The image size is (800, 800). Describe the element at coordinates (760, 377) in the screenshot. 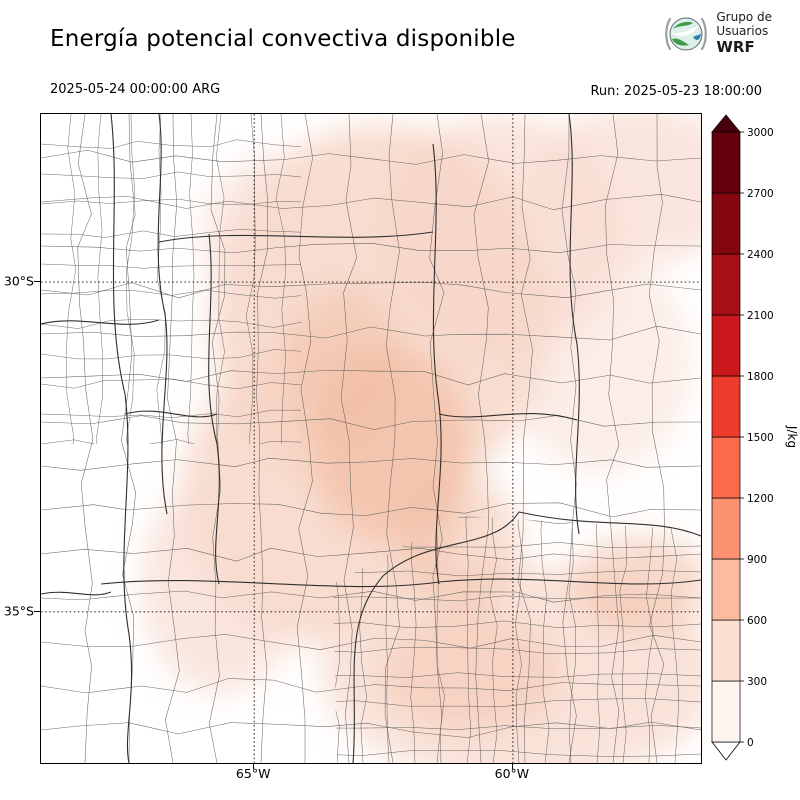

I see `colorbar-tick-label: 1800` at that location.